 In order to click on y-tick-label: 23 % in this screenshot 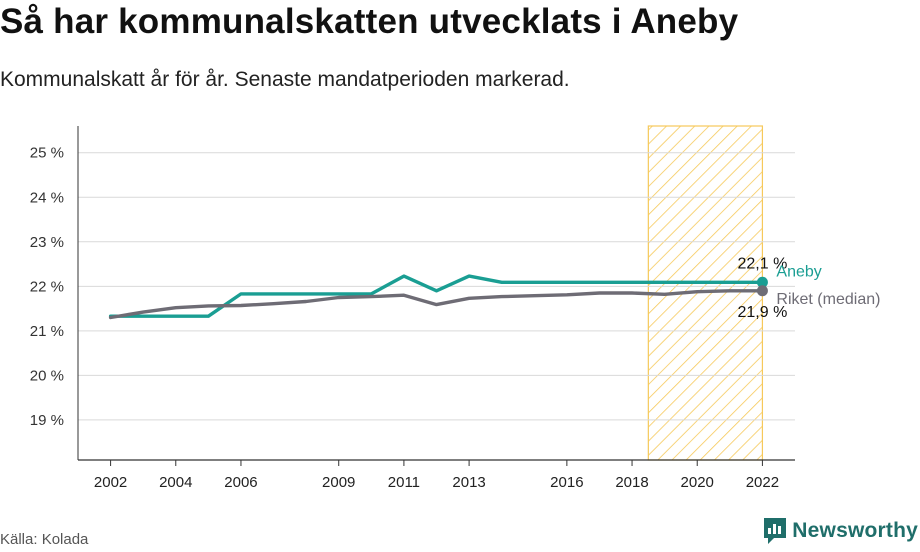, I will do `click(47, 242)`.